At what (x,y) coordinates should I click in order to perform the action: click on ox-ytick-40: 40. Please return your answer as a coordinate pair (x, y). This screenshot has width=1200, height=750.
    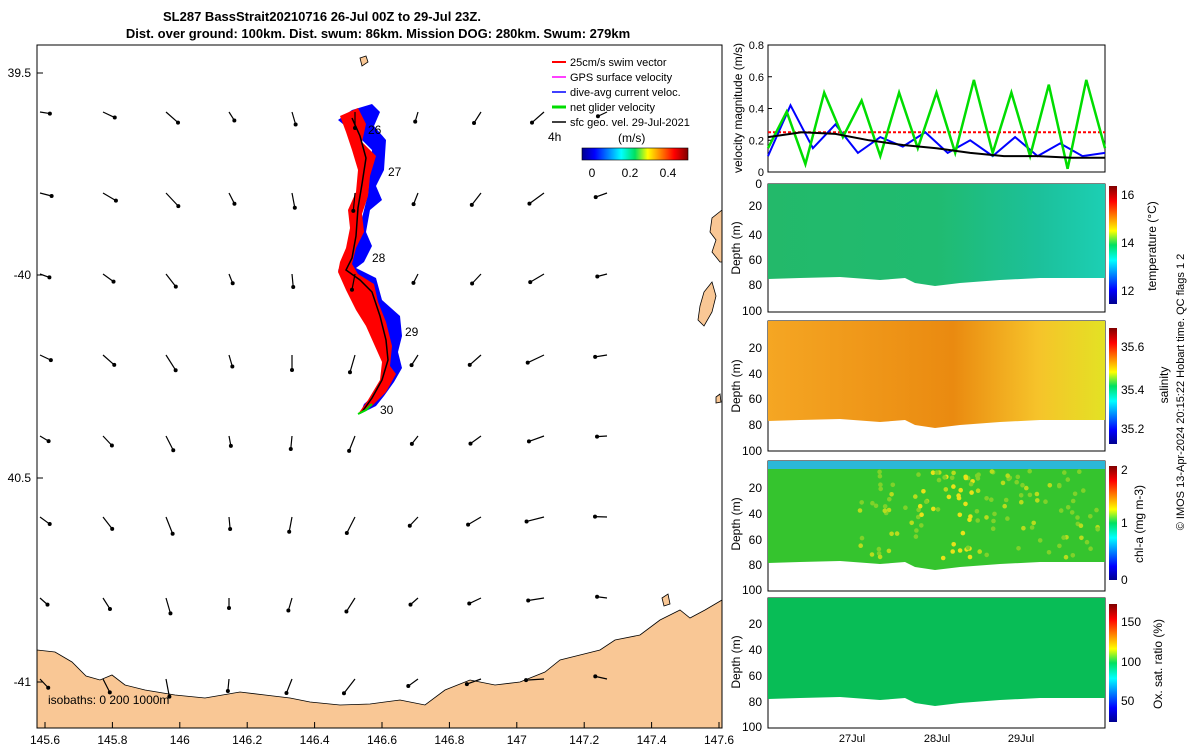
    Looking at the image, I should click on (756, 650).